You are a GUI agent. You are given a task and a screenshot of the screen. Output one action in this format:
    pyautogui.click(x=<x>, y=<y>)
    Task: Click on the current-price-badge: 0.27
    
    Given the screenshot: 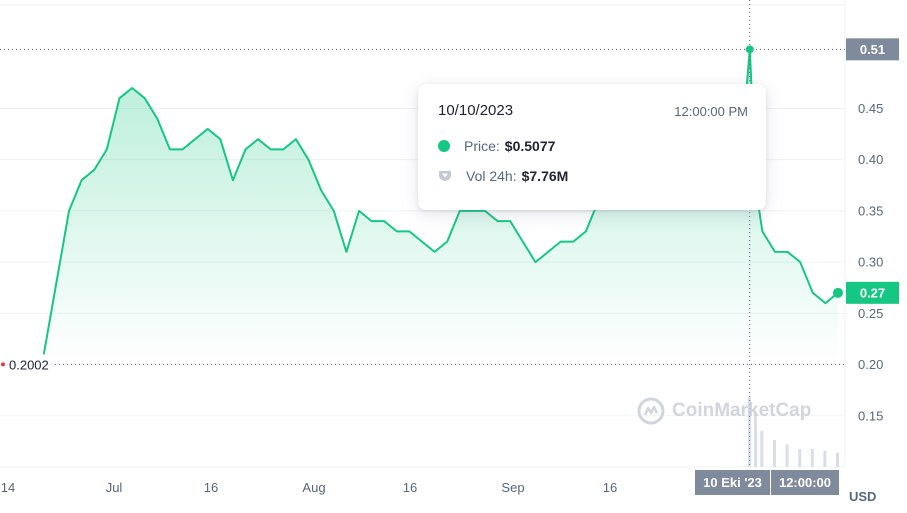 What is the action you would take?
    pyautogui.click(x=872, y=292)
    